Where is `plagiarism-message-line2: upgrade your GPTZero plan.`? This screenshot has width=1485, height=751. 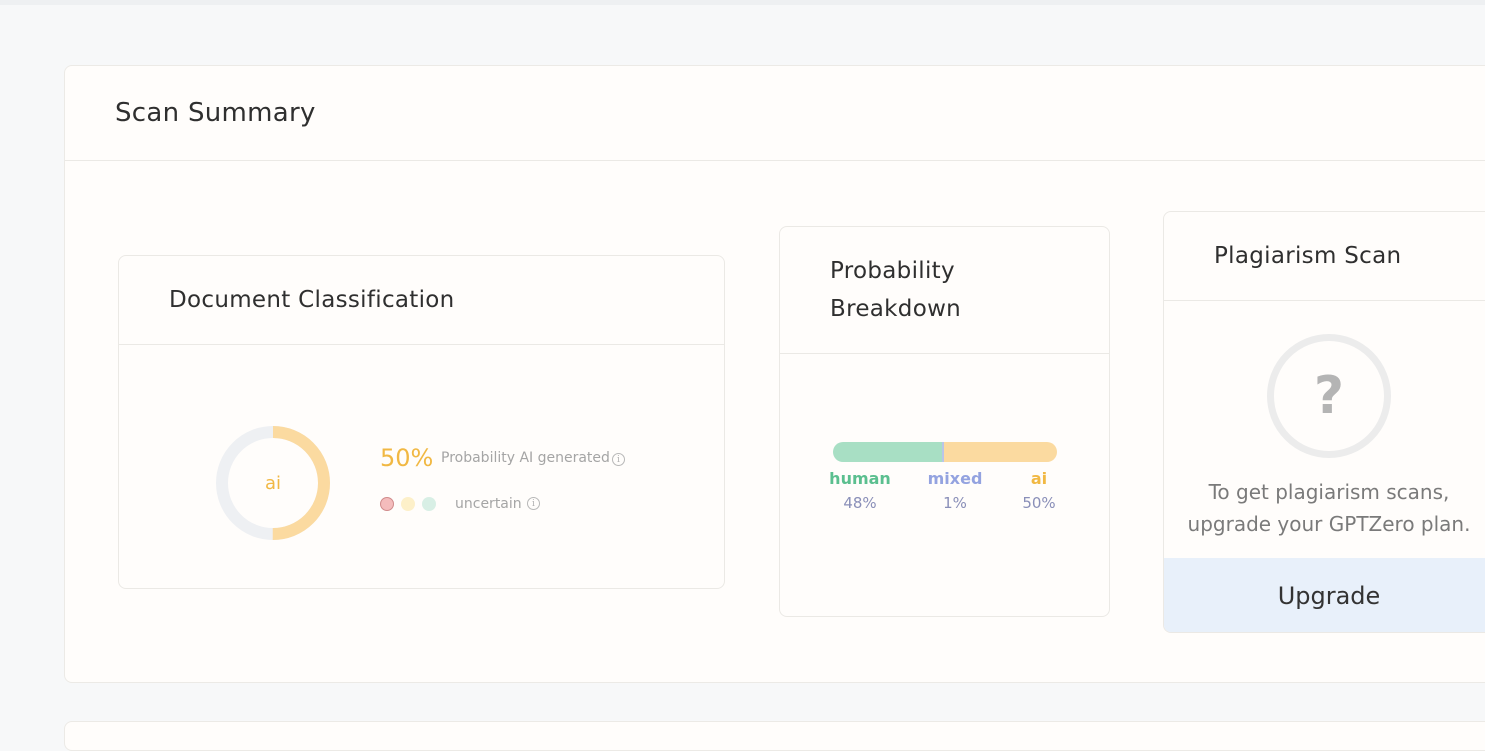
plagiarism-message-line2: upgrade your GPTZero plan. is located at coordinates (1329, 524).